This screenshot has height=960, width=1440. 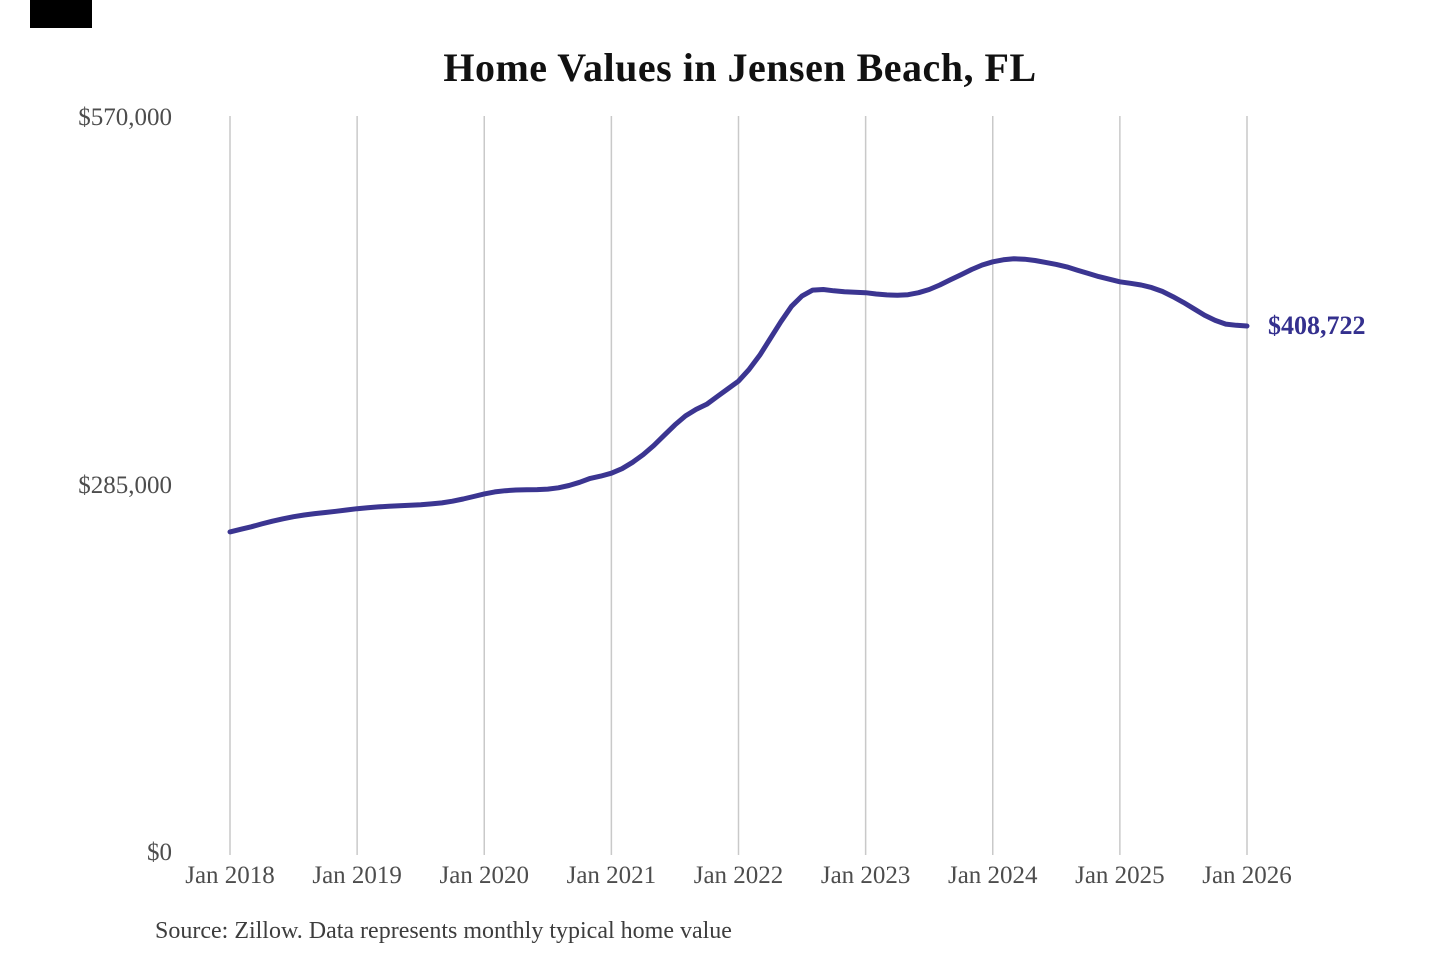 I want to click on y-axis-tick-label: $570,000, so click(x=125, y=117).